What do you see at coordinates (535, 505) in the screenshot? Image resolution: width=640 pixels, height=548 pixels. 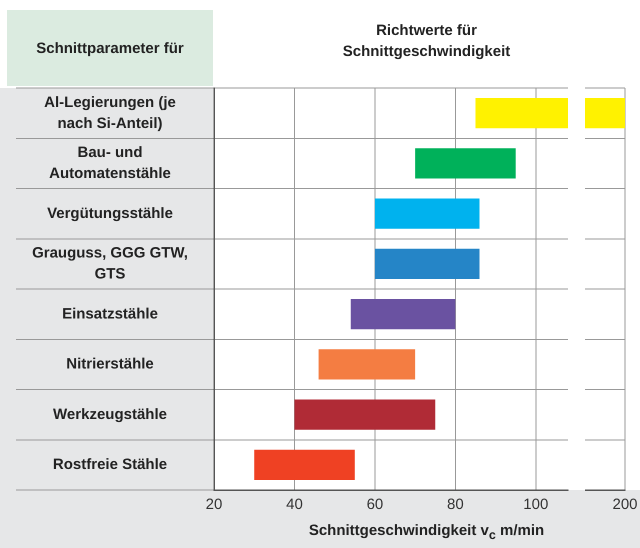 I see `x-tick-label: 100` at bounding box center [535, 505].